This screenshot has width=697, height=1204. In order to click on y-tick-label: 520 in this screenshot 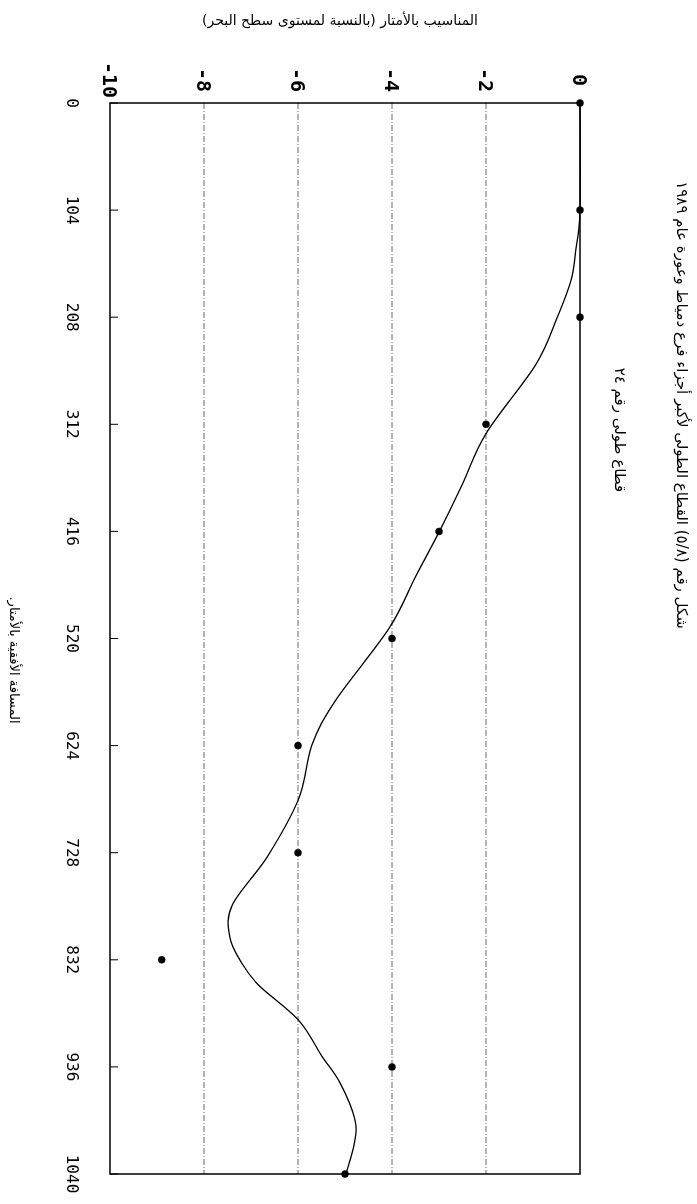, I will do `click(72, 638)`.